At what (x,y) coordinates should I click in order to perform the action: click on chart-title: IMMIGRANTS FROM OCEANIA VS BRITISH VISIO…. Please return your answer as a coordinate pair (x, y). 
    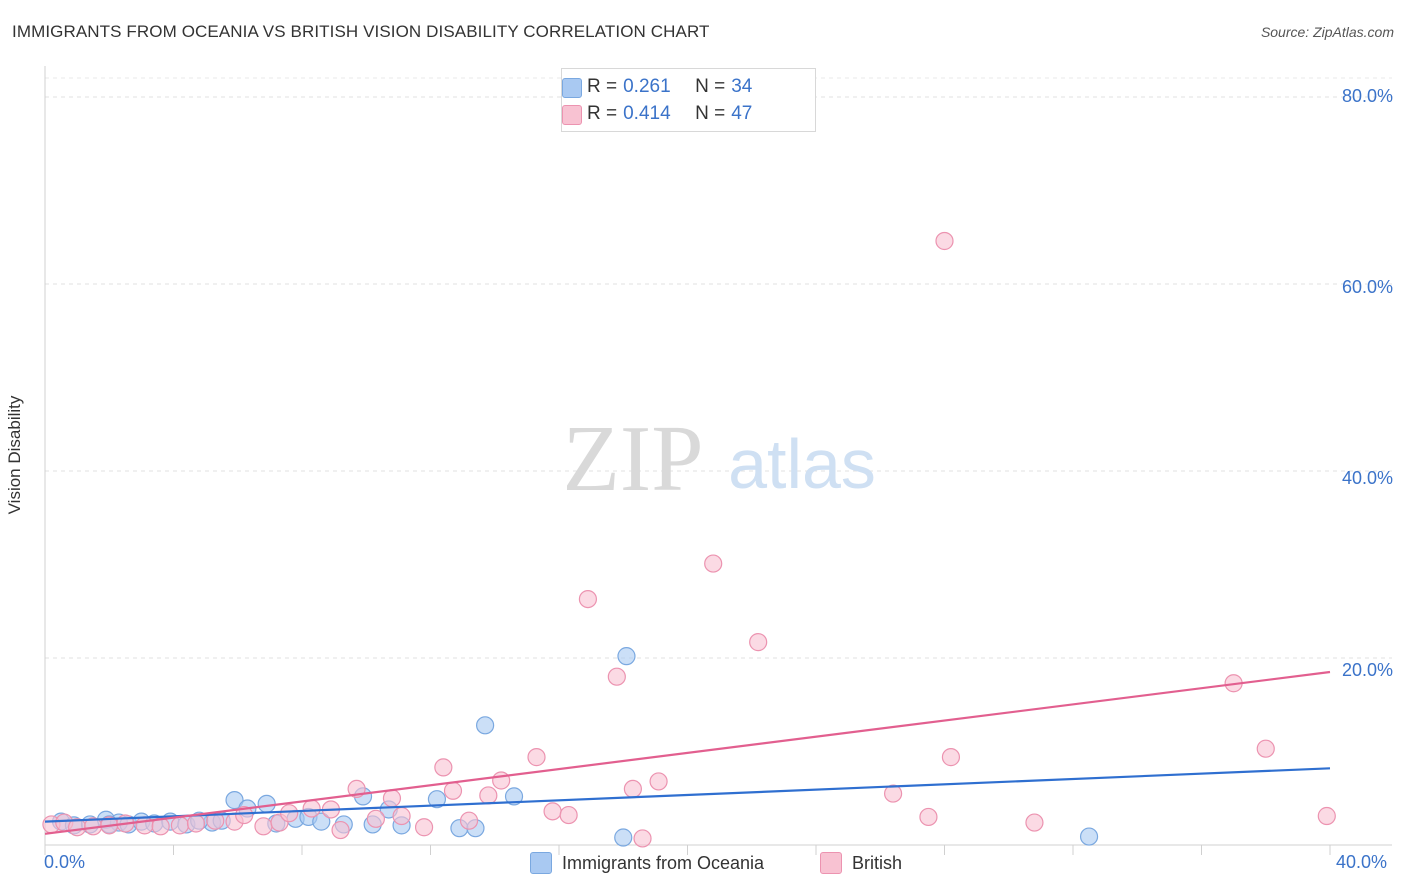
    Looking at the image, I should click on (361, 31).